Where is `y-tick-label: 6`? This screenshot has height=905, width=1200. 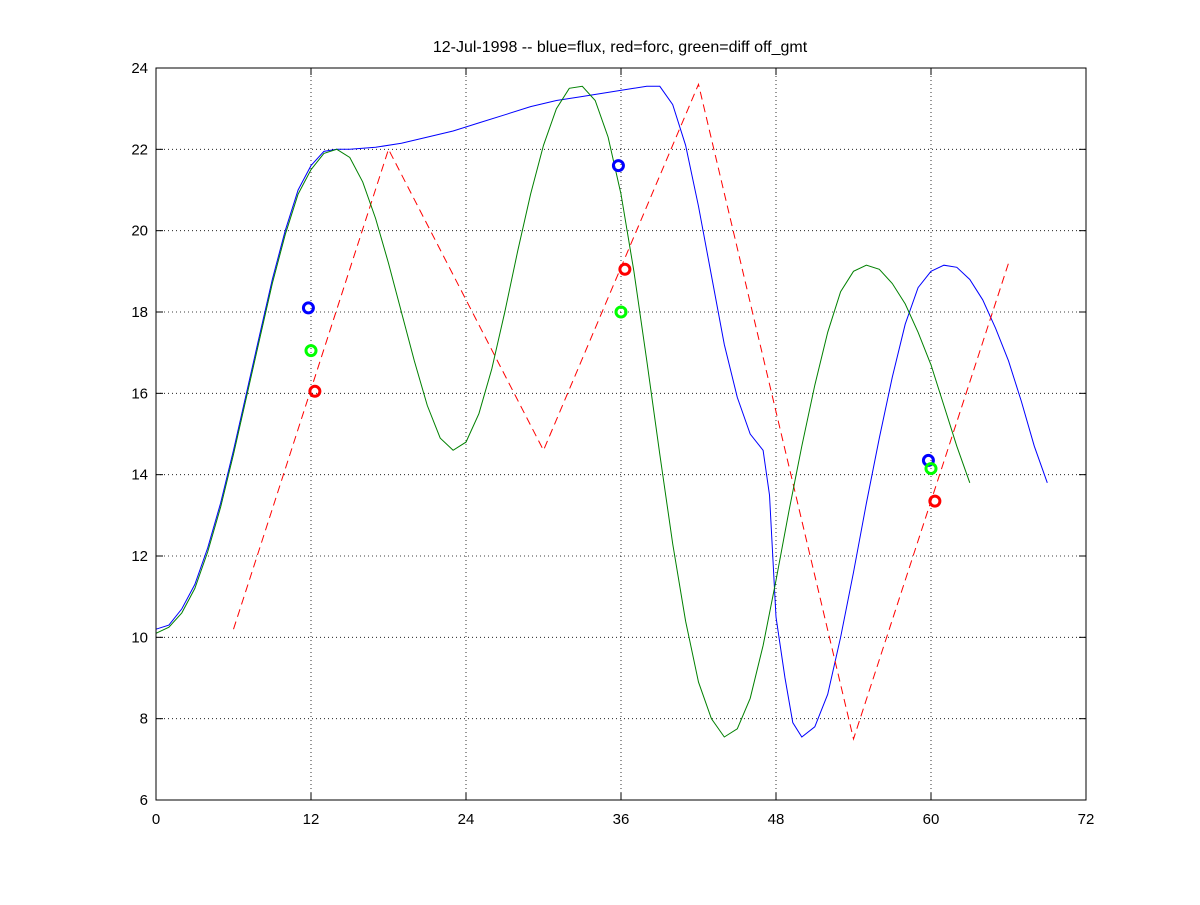 y-tick-label: 6 is located at coordinates (144, 800).